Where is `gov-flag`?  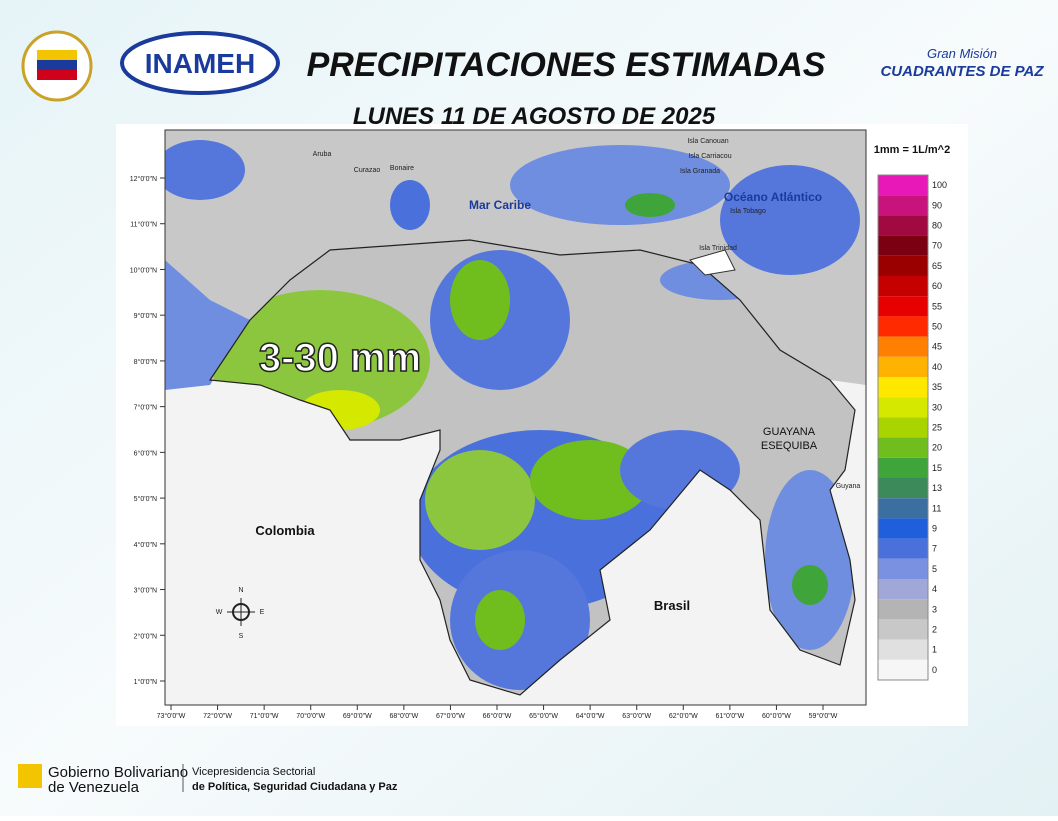
gov-flag is located at coordinates (30, 776).